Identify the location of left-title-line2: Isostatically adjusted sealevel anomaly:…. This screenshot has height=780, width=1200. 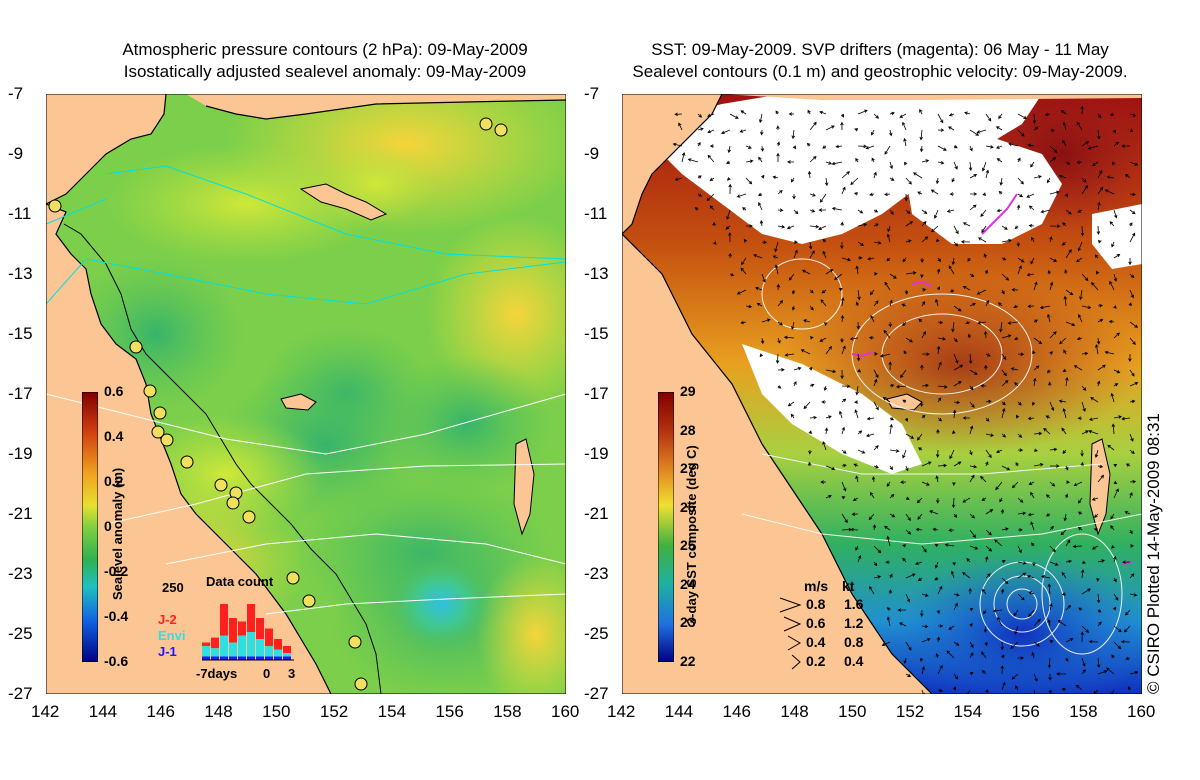
(325, 71).